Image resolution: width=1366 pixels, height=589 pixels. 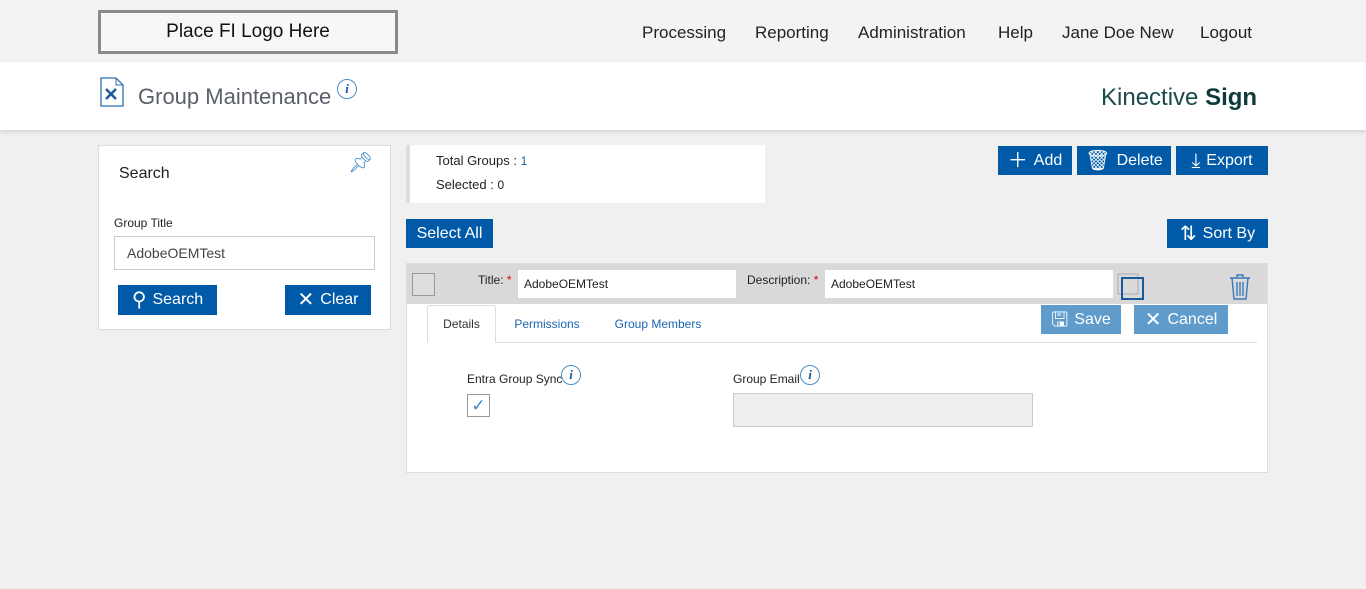 I want to click on select-all-button: Select All, so click(x=449, y=233).